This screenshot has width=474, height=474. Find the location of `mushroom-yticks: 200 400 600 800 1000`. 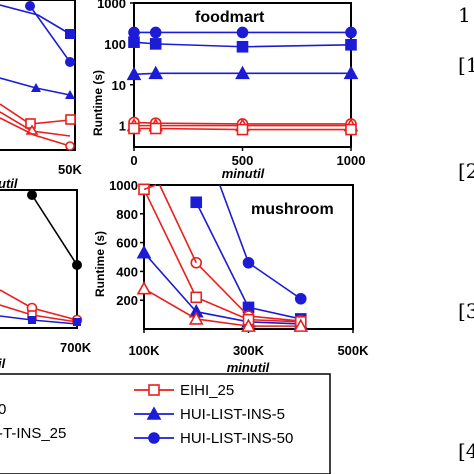

mushroom-yticks: 200 400 600 800 1000 is located at coordinates (126, 243).